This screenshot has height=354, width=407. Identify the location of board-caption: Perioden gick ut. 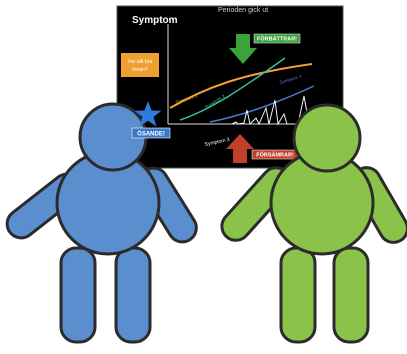
(243, 10).